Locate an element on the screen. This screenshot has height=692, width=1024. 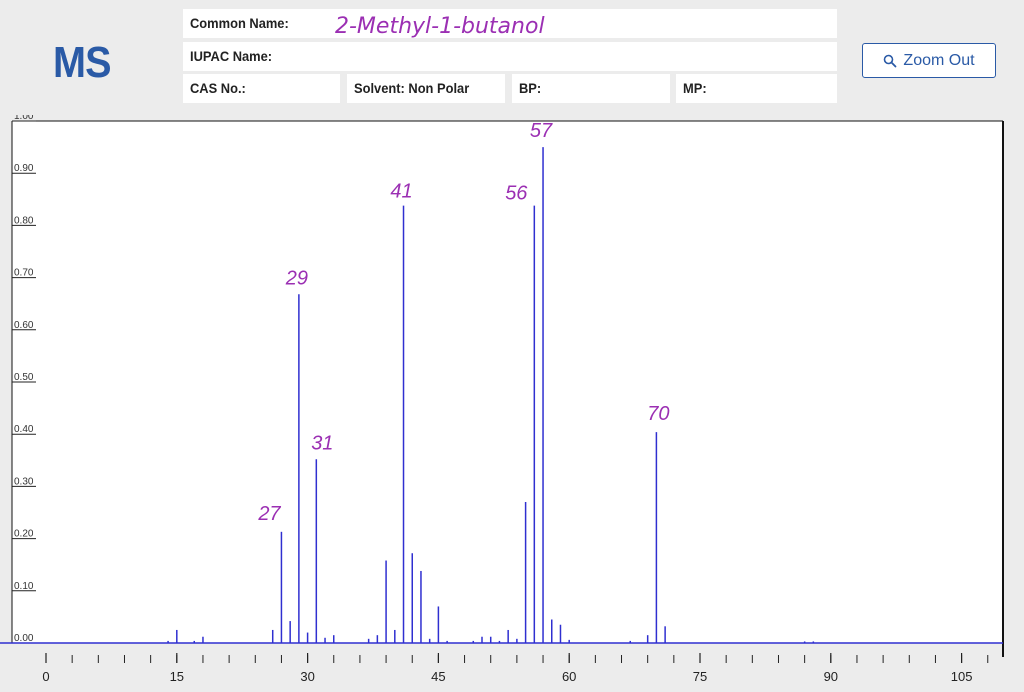
y-tick-label: 1.00 is located at coordinates (24, 118).